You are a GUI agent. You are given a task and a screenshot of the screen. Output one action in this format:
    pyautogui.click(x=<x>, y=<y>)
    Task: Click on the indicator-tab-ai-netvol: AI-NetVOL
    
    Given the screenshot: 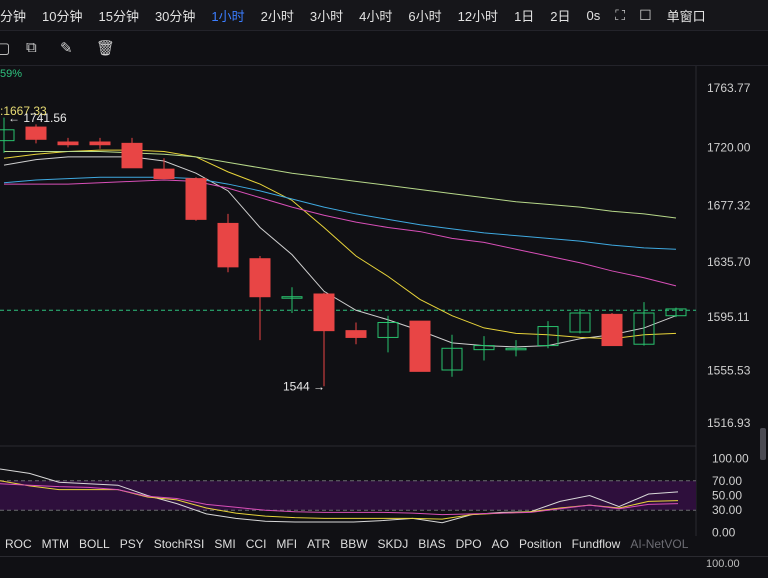 What is the action you would take?
    pyautogui.click(x=659, y=544)
    